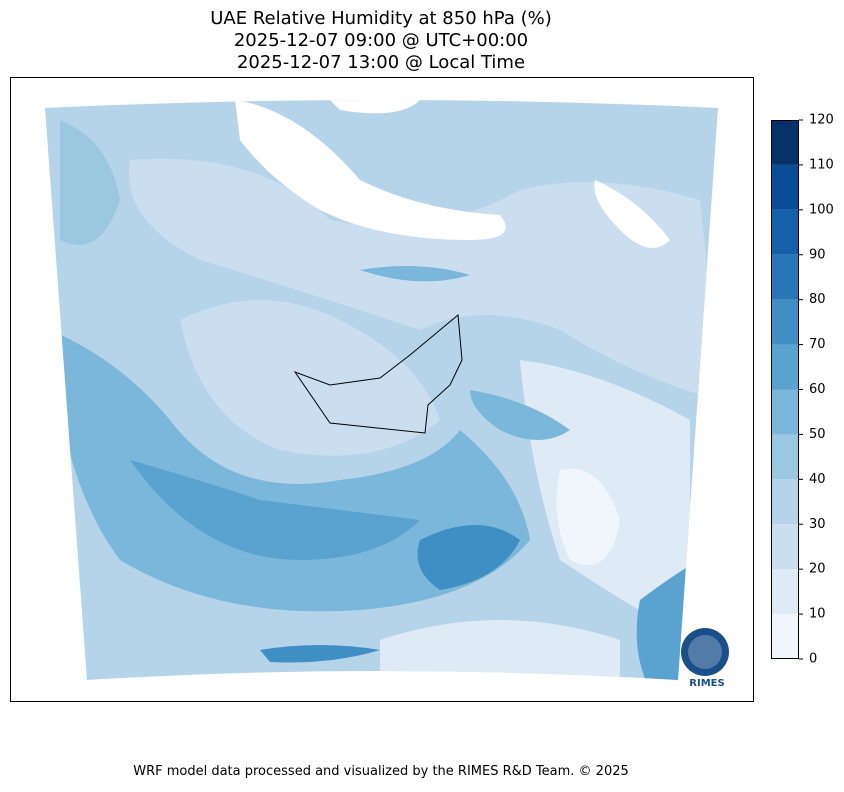 The image size is (844, 792). Describe the element at coordinates (817, 344) in the screenshot. I see `colorbar-tick-label: 70` at that location.